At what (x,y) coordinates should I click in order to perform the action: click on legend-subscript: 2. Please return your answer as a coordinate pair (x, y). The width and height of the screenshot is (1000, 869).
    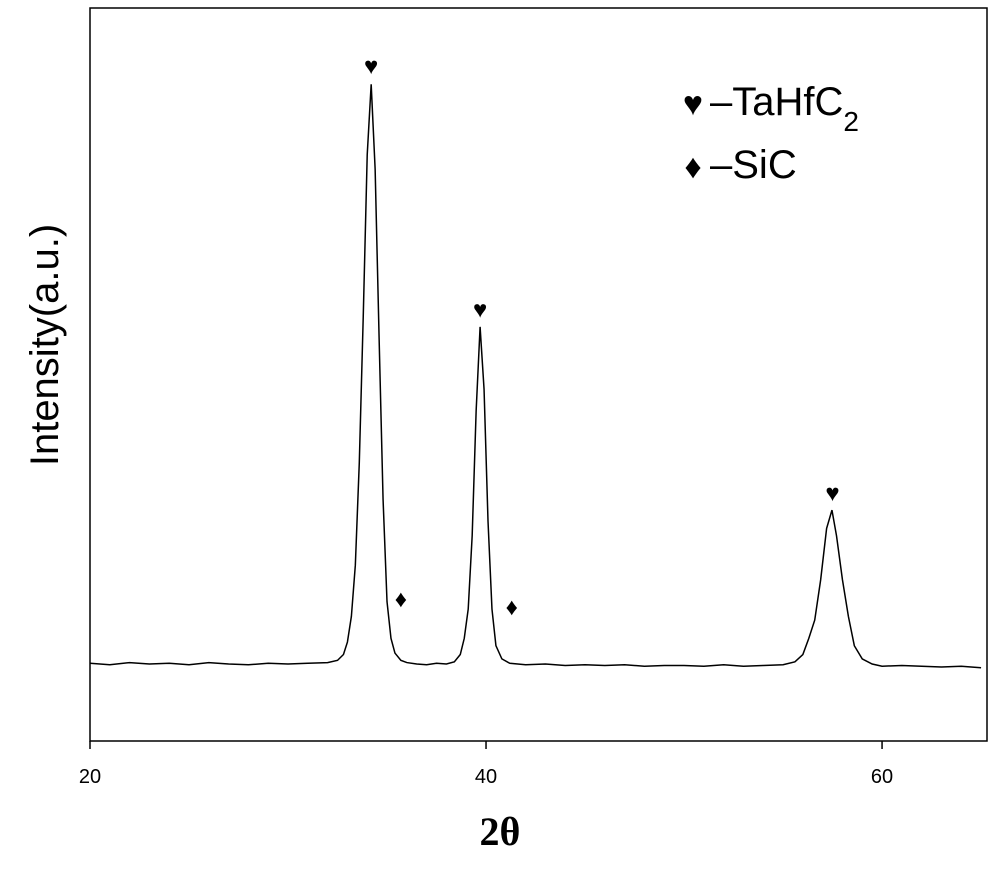
    Looking at the image, I should click on (851, 121).